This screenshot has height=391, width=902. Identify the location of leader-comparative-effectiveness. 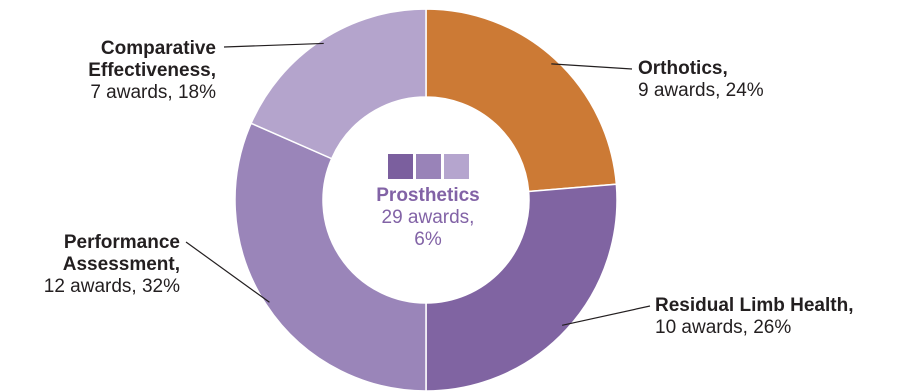
(273, 45).